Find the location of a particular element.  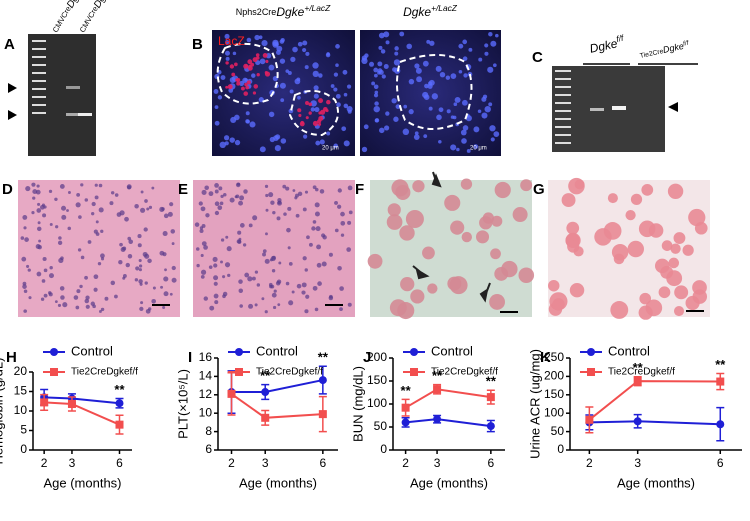

arrowhead is located at coordinates (673, 107).